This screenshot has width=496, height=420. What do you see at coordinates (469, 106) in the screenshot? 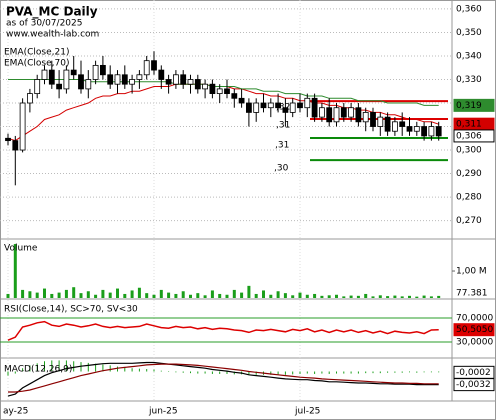
I see `value-label: 0,319` at bounding box center [469, 106].